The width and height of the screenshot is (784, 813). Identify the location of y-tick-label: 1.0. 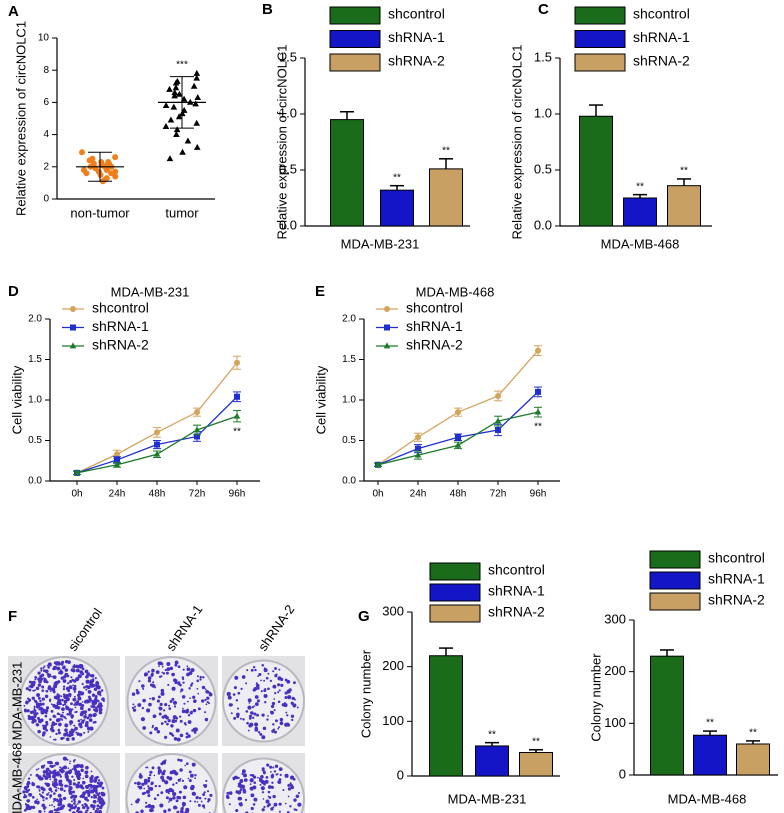
(288, 112).